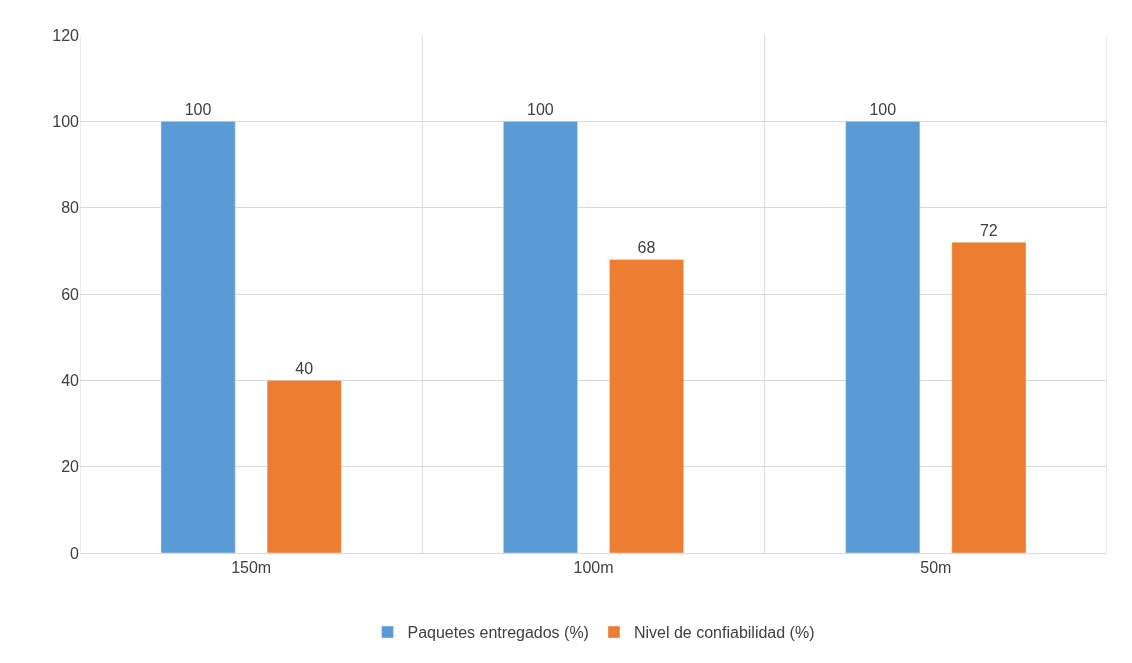 The width and height of the screenshot is (1132, 663). What do you see at coordinates (988, 231) in the screenshot?
I see `data-label: 72` at bounding box center [988, 231].